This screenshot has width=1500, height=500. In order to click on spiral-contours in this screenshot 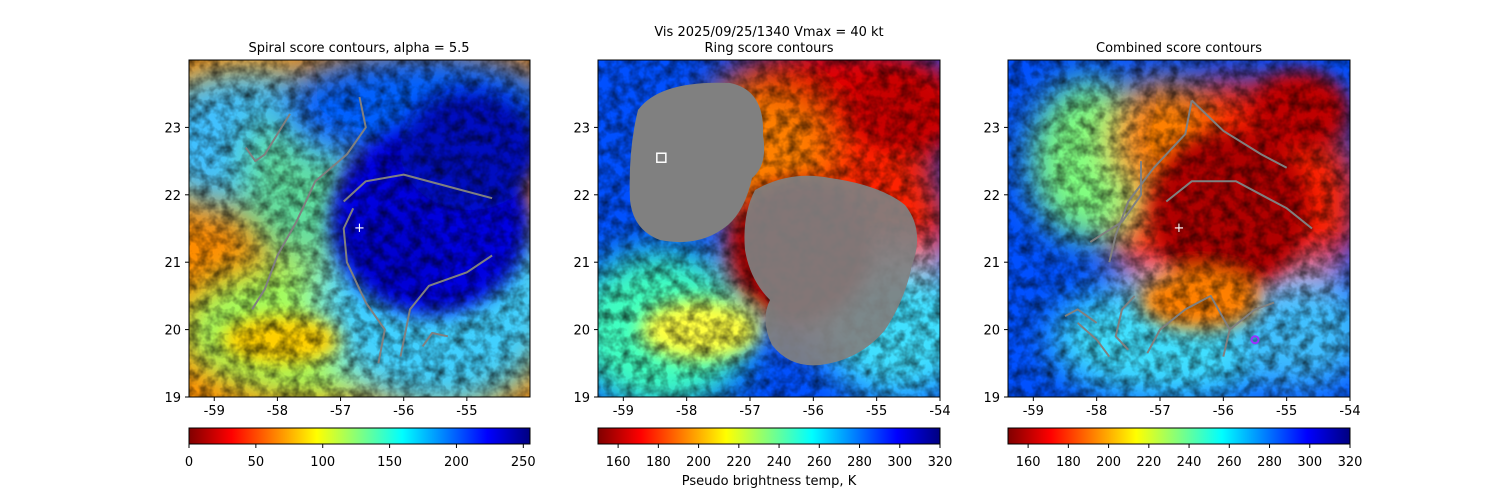, I will do `click(368, 230)`.